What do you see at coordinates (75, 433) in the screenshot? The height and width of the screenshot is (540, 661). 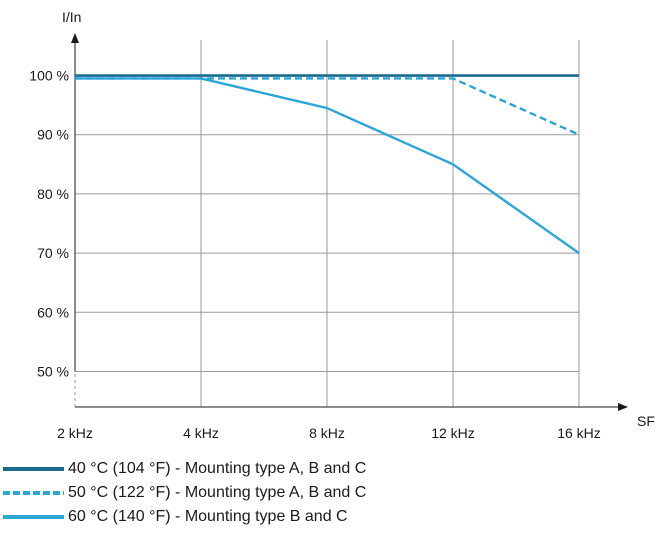 I see `x-tick-label: 2 kHz` at bounding box center [75, 433].